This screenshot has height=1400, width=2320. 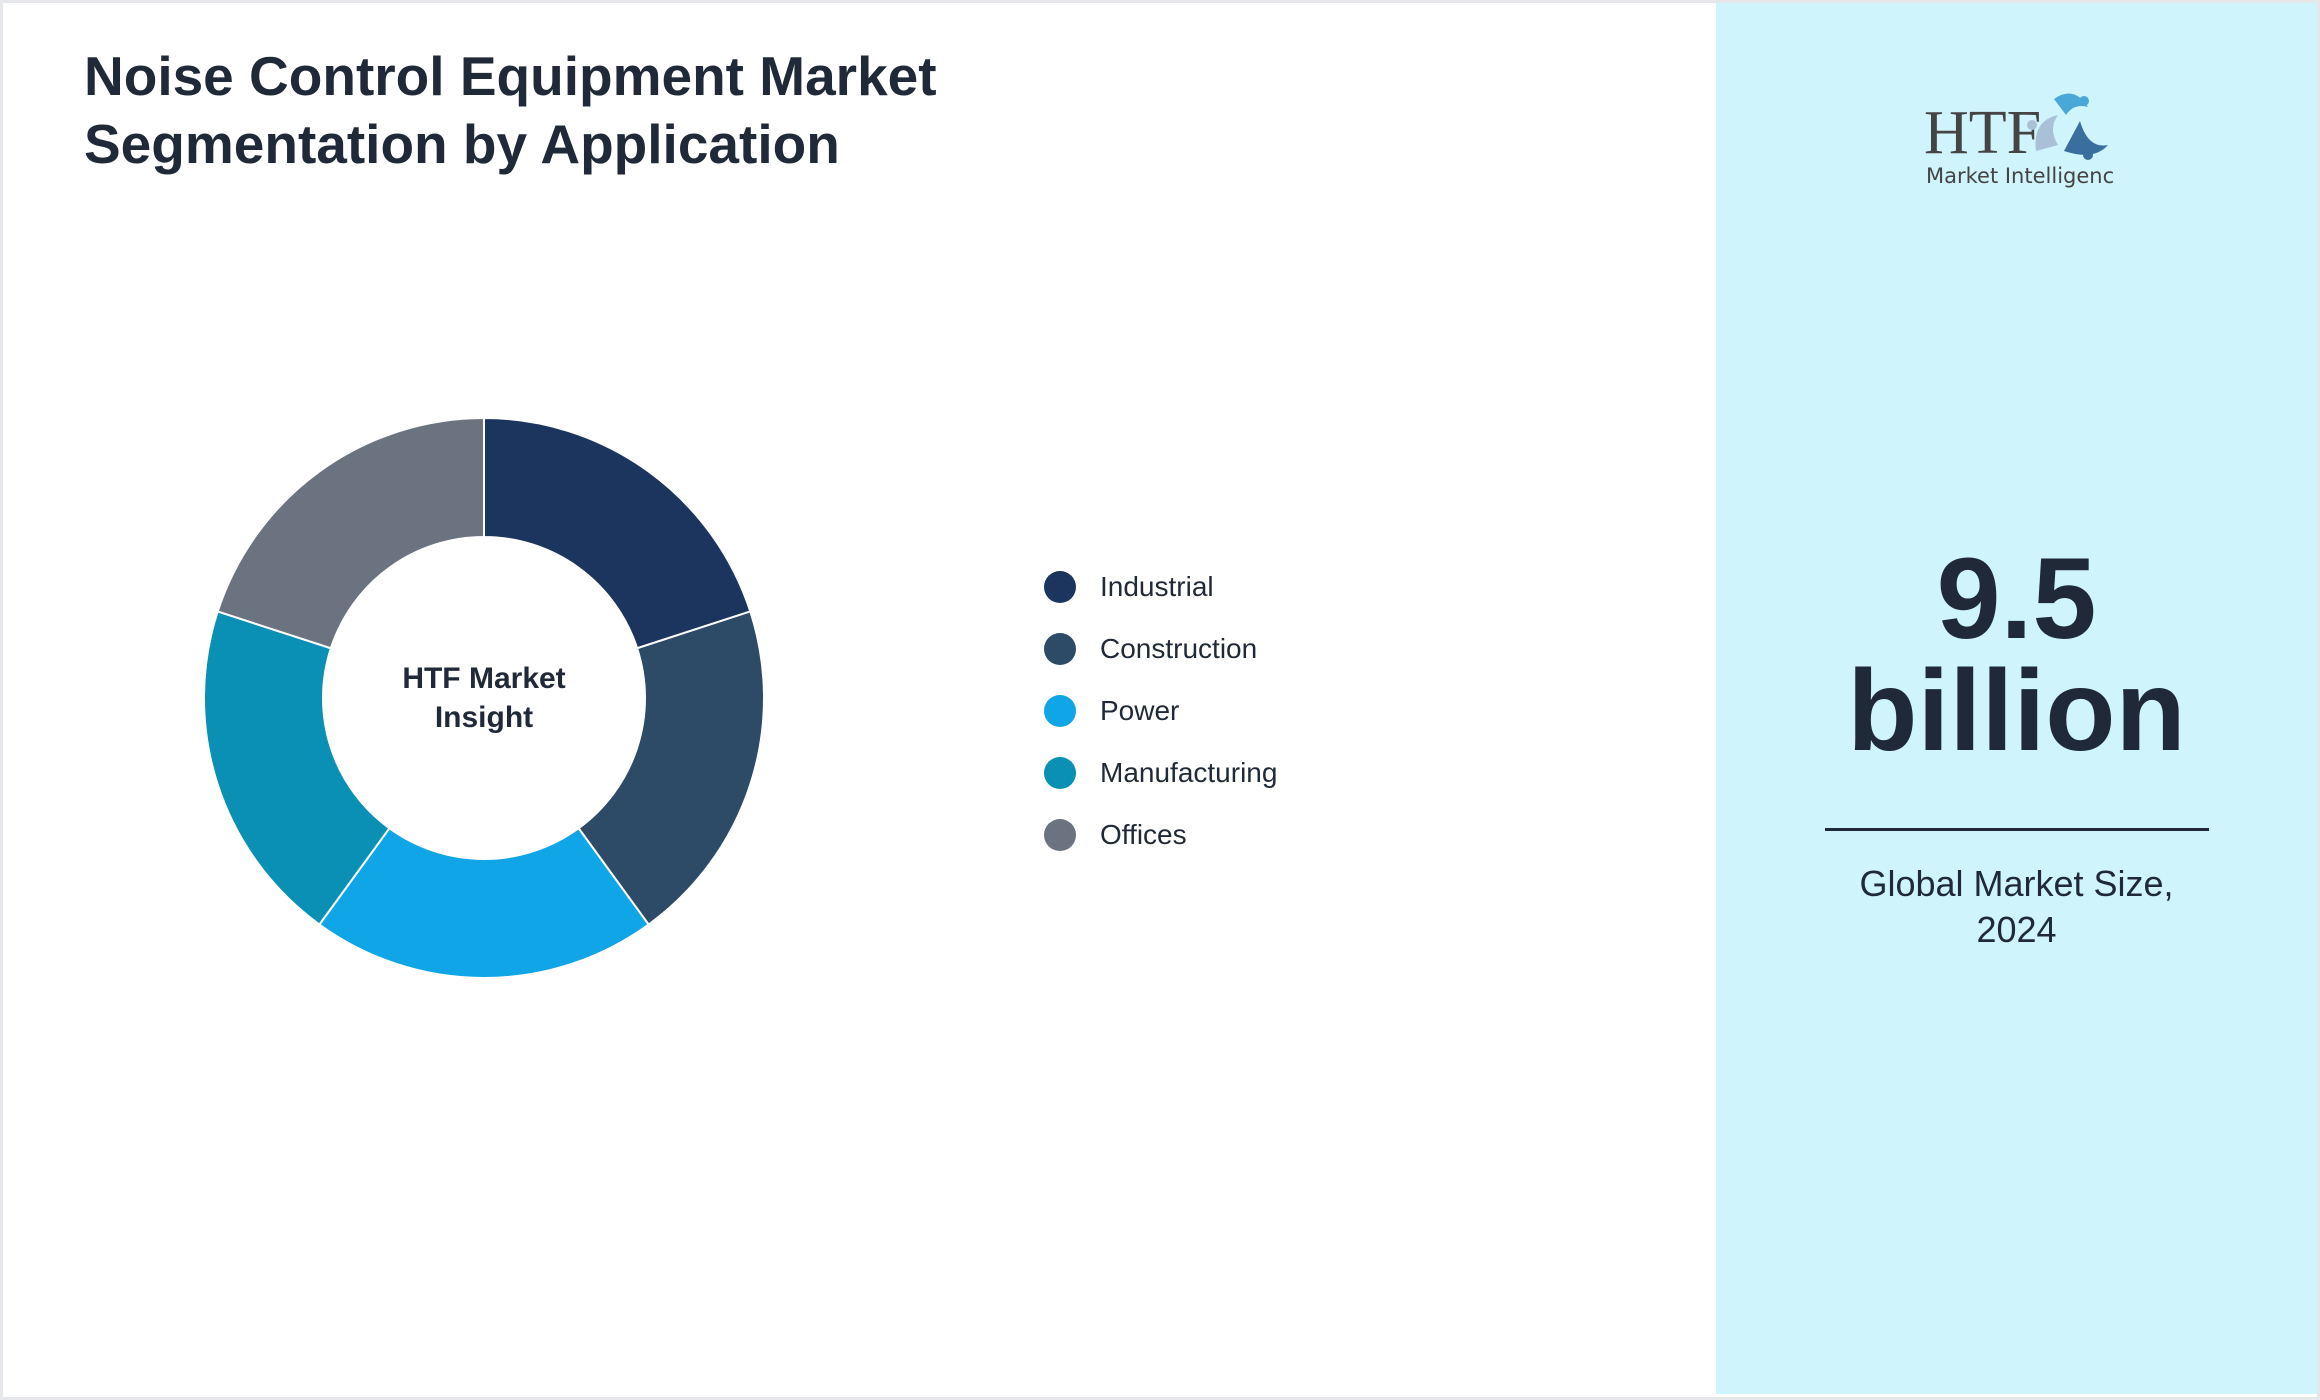 What do you see at coordinates (1179, 648) in the screenshot?
I see `legend-label: Construction` at bounding box center [1179, 648].